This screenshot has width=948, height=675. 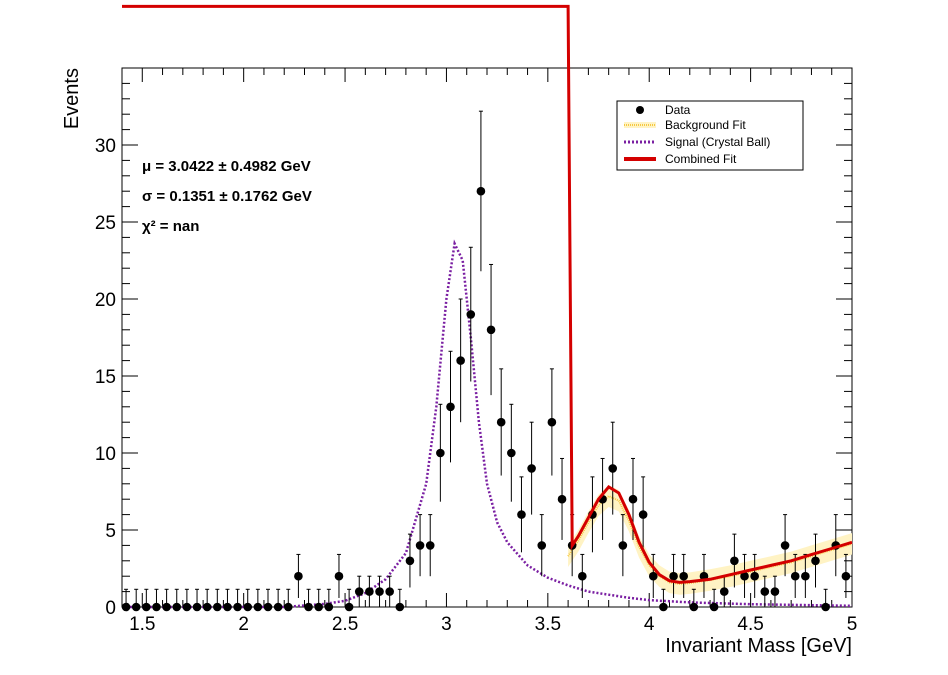 I want to click on background-fit-curve, so click(x=710, y=539).